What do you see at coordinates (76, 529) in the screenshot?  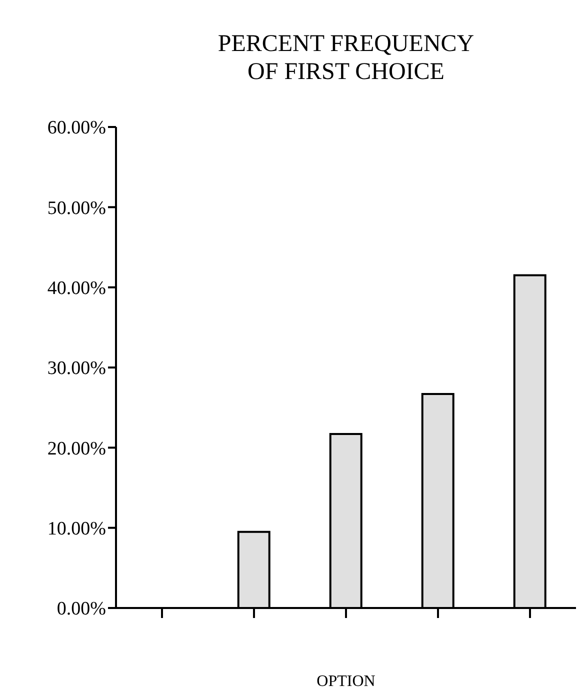 I see `y-tick-label: 10.00%` at bounding box center [76, 529].